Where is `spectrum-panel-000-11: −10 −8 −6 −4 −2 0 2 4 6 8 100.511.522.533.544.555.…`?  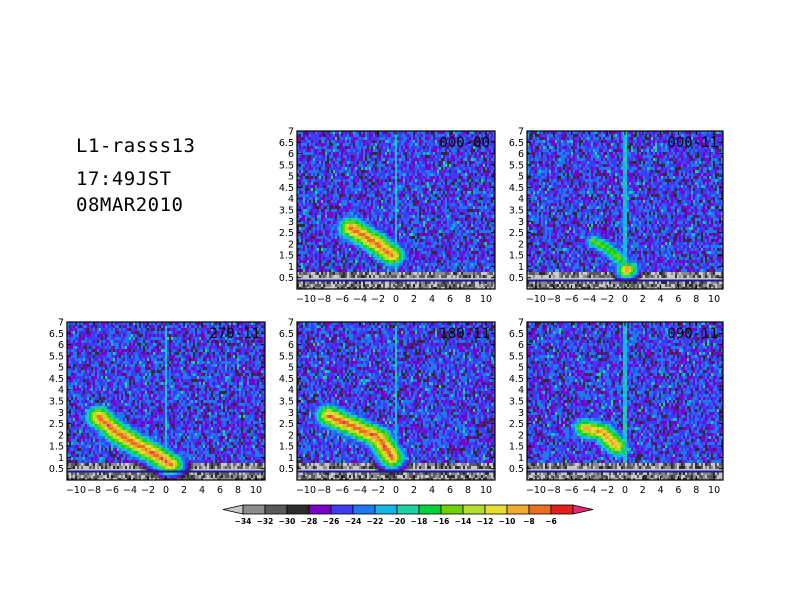
spectrum-panel-000-11: −10 −8 −6 −4 −2 0 2 4 6 8 100.511.522.533.544.555.… is located at coordinates (616, 216).